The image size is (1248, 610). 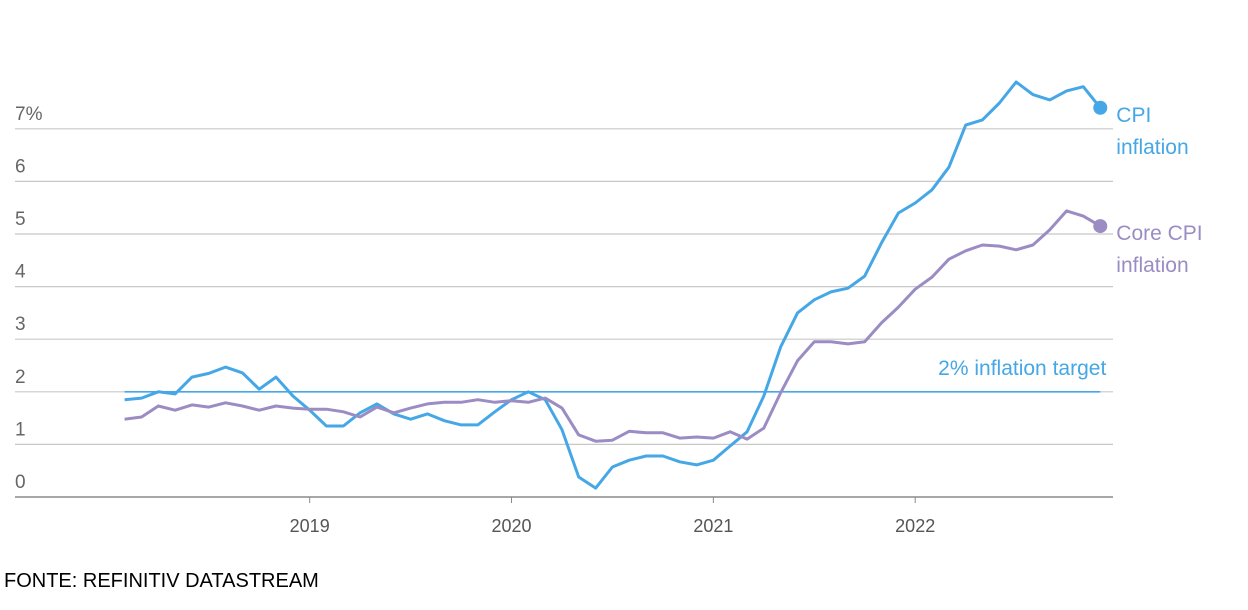 I want to click on y-tick-label: 2, so click(x=20, y=377).